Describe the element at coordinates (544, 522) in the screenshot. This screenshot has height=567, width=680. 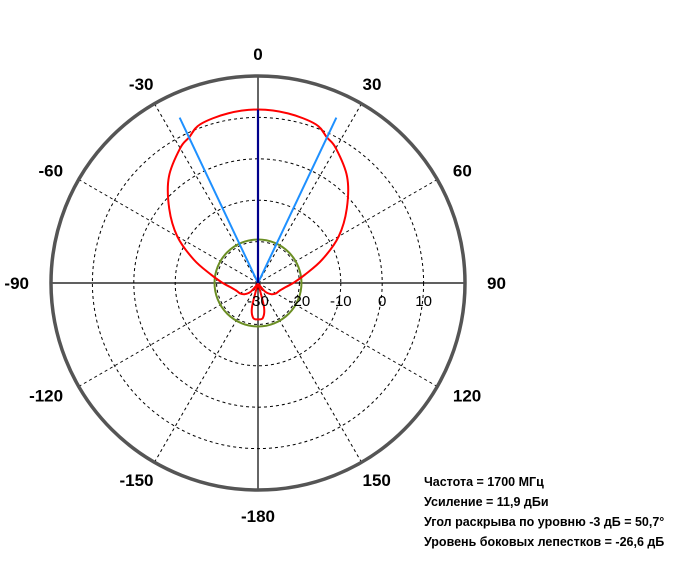
I see `beamwidth-text: Угол раскрыва по уровню -3 дБ = 50,7°` at that location.